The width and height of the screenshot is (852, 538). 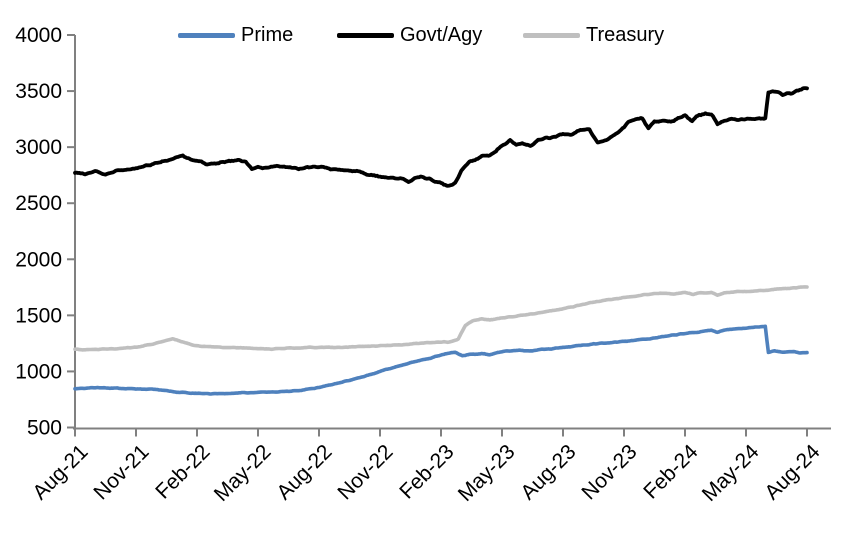 What do you see at coordinates (426, 471) in the screenshot?
I see `x-axis-tick-label: Feb-23` at bounding box center [426, 471].